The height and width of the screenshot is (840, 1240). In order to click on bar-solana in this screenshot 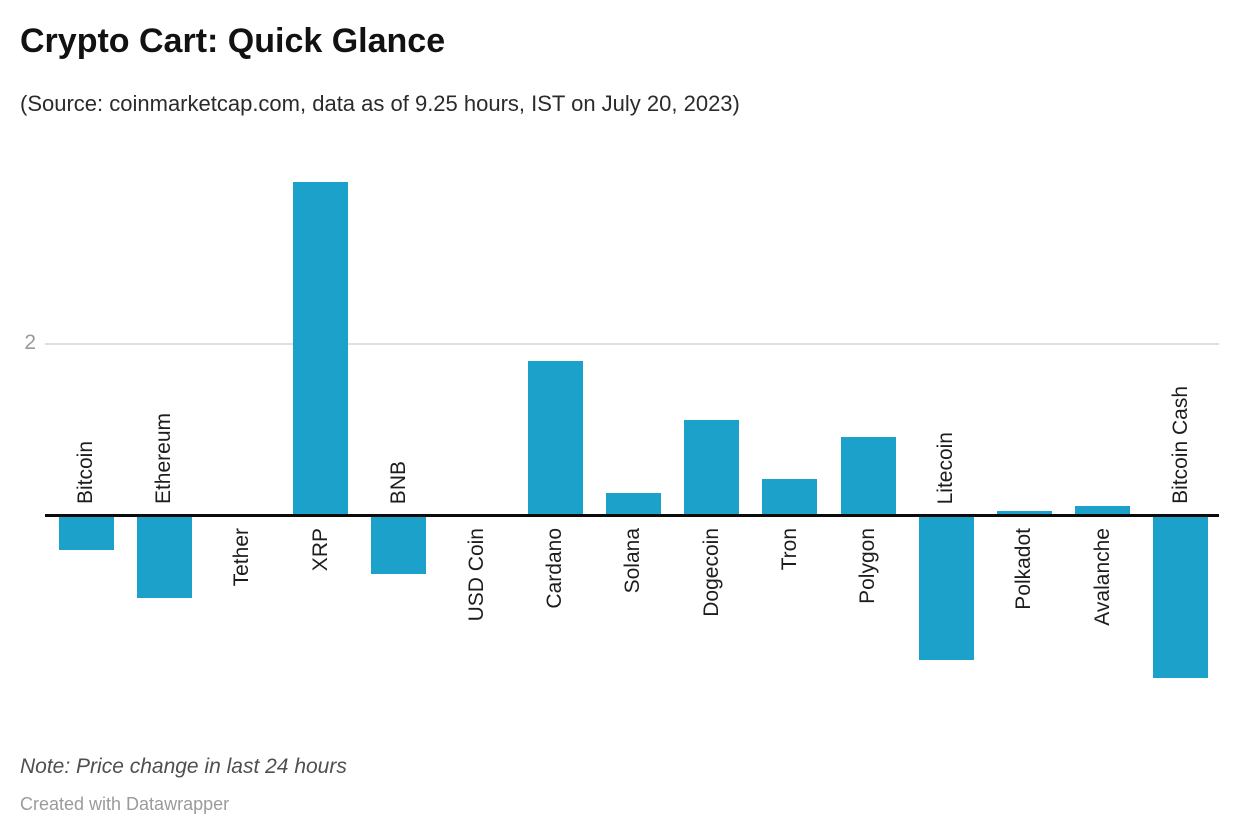, I will do `click(633, 504)`.